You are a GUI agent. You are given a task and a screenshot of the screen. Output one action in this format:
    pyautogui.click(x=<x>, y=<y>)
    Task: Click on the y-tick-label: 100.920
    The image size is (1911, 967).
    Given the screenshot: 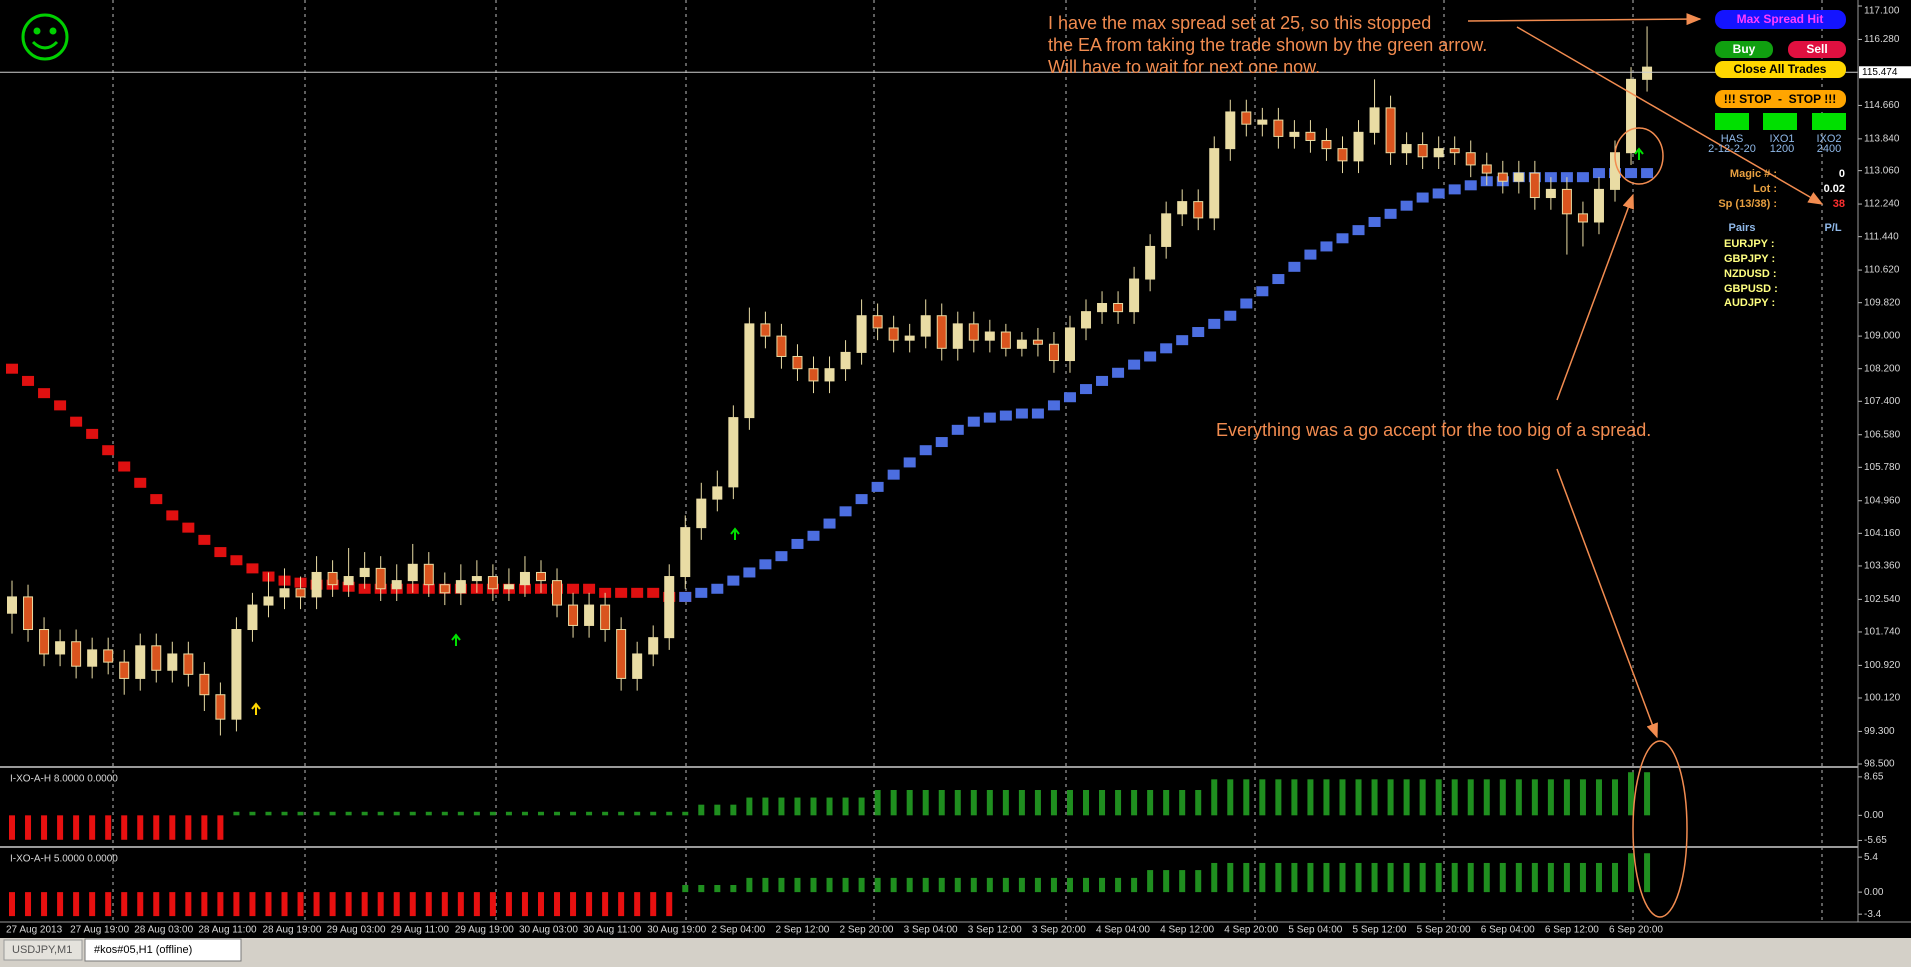 What is the action you would take?
    pyautogui.click(x=1882, y=665)
    